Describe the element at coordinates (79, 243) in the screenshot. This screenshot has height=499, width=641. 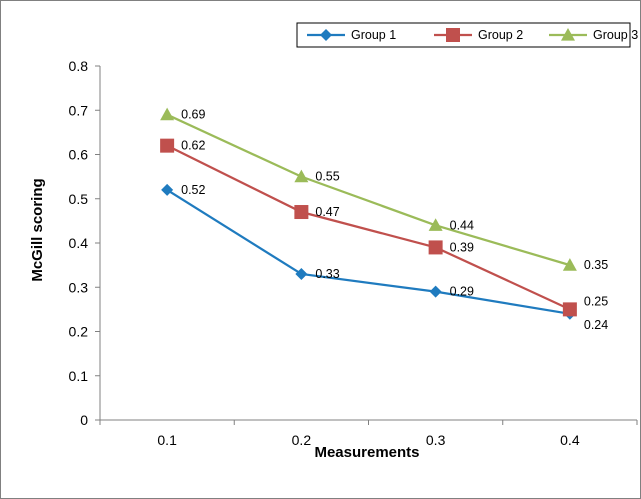
I see `y-tick-label: 0.4` at that location.